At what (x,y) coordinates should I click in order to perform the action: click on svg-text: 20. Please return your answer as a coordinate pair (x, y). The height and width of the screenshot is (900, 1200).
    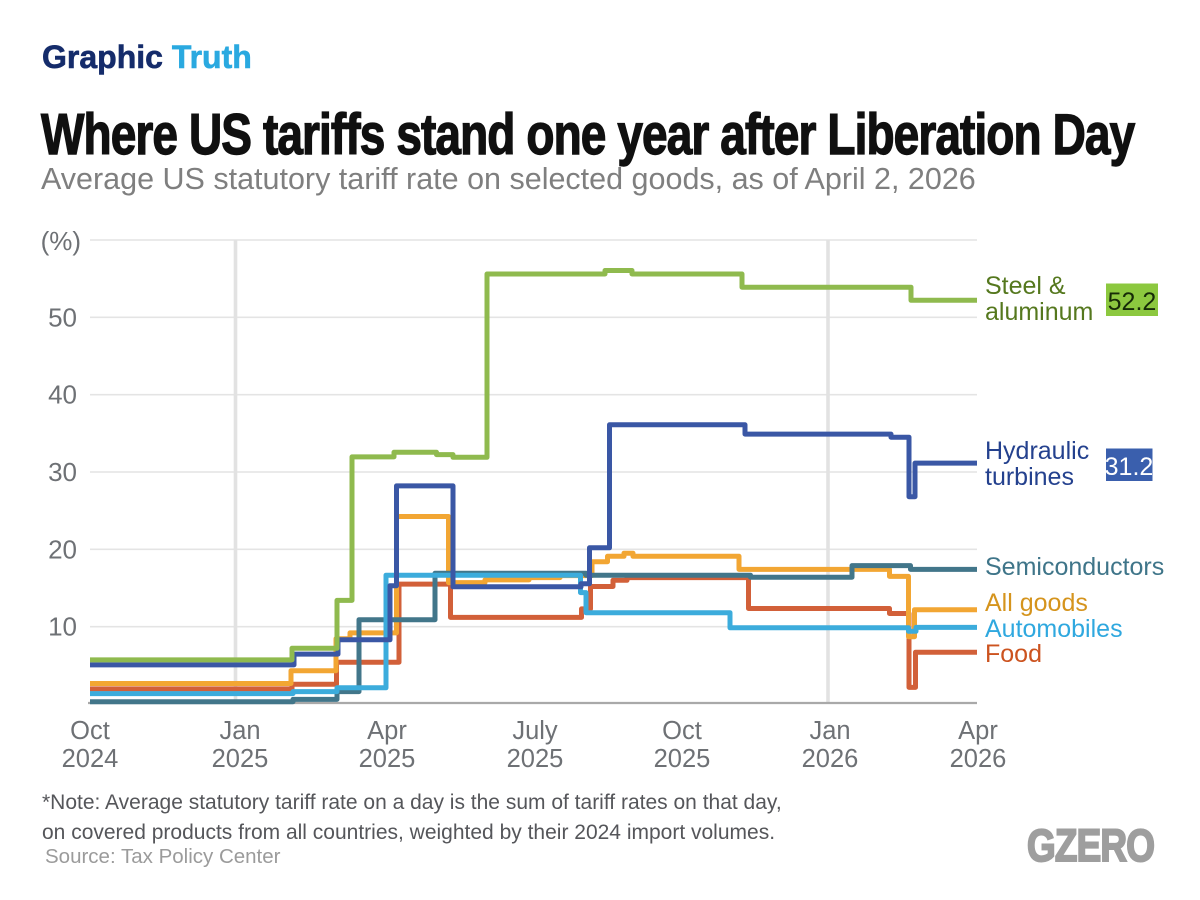
    Looking at the image, I should click on (62, 549).